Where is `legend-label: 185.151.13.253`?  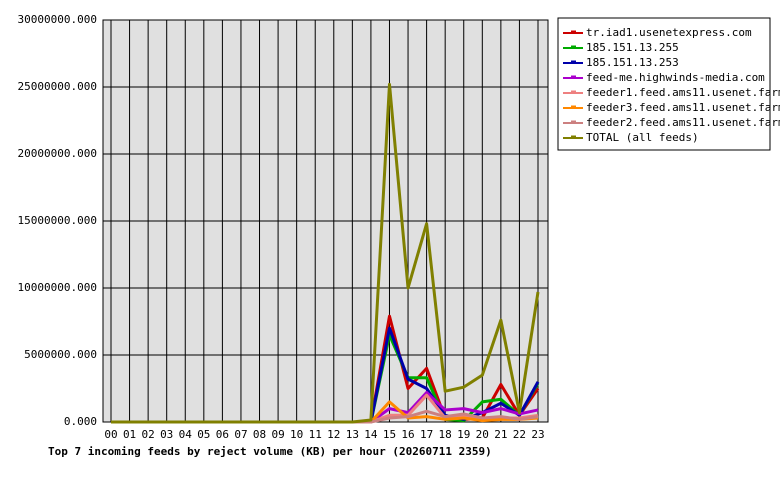
legend-label: 185.151.13.253 is located at coordinates (632, 62).